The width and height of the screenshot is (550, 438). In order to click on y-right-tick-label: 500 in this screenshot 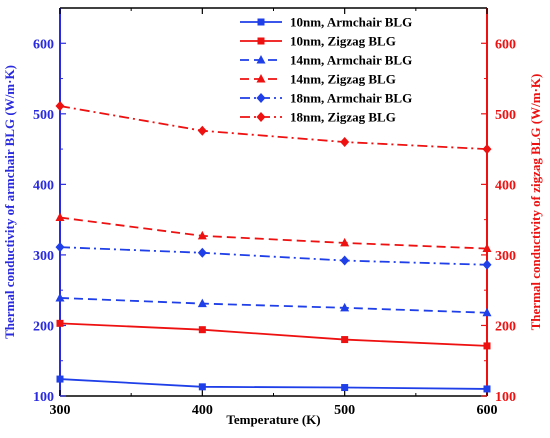, I will do `click(505, 115)`.